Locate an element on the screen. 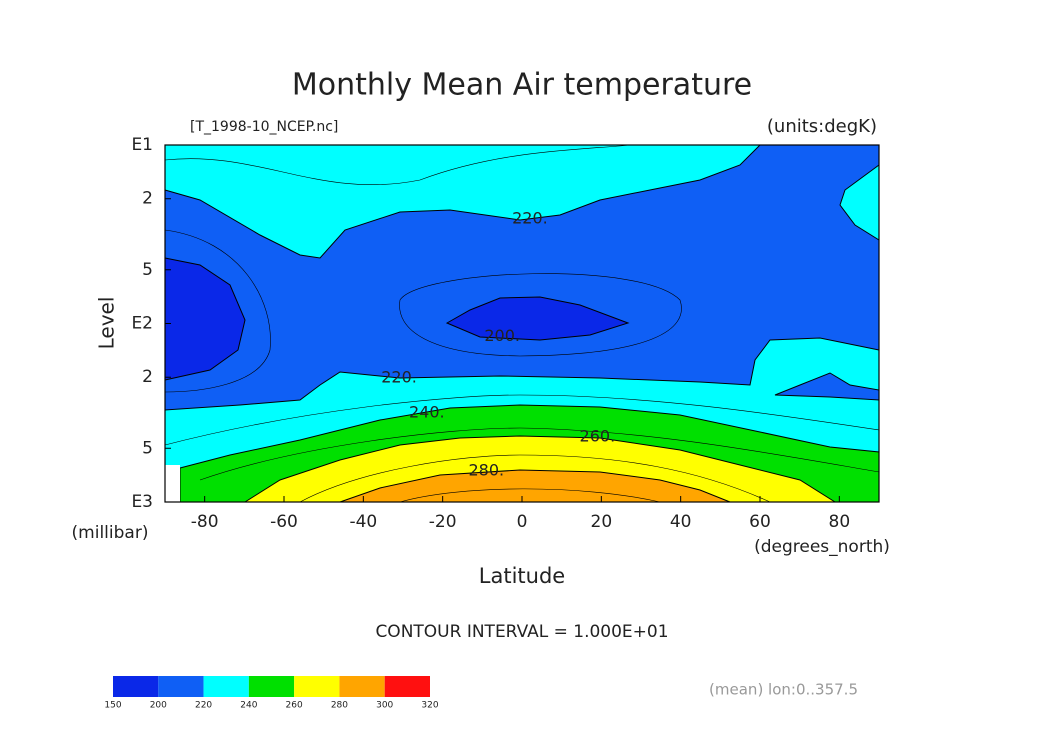 The image size is (1044, 739). y-tick-label: E3 is located at coordinates (142, 502).